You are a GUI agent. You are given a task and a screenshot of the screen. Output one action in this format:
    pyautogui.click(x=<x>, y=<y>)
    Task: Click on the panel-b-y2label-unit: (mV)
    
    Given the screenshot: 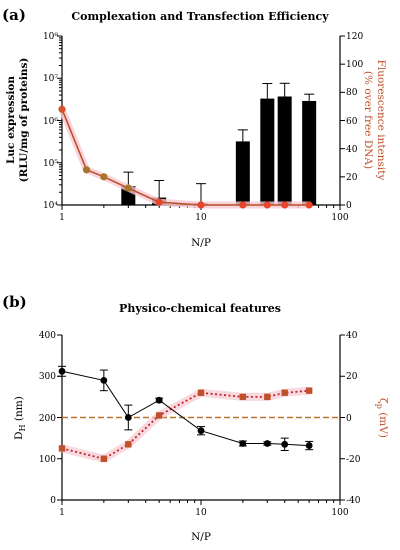 What is the action you would take?
    pyautogui.click(x=383, y=423)
    